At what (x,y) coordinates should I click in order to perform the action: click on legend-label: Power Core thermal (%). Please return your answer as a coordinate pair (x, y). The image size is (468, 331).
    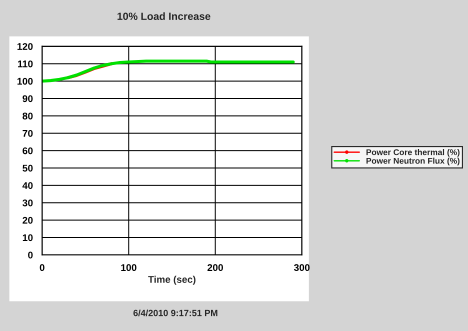
    Looking at the image, I should click on (413, 153).